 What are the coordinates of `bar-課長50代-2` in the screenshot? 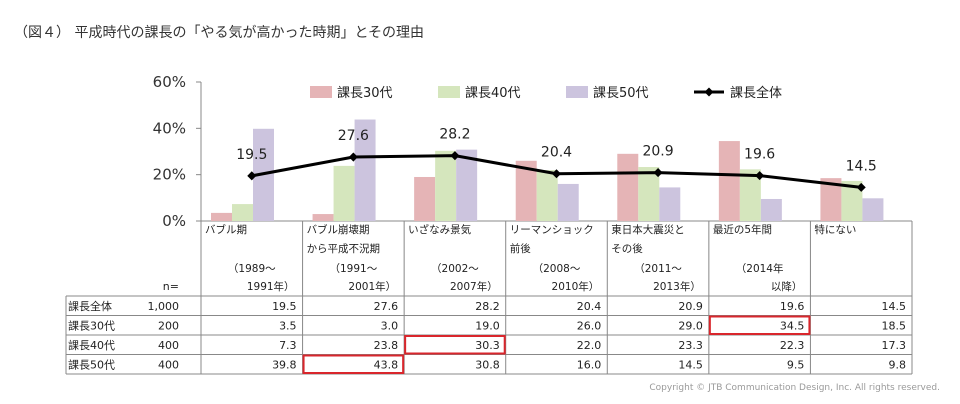 It's located at (467, 185).